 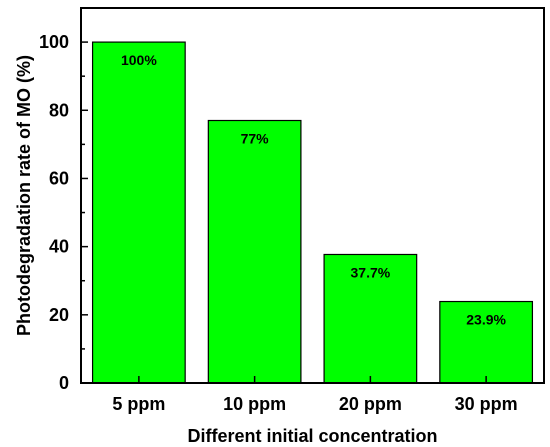 I want to click on x-tick-label: 5 ppm, so click(x=138, y=404).